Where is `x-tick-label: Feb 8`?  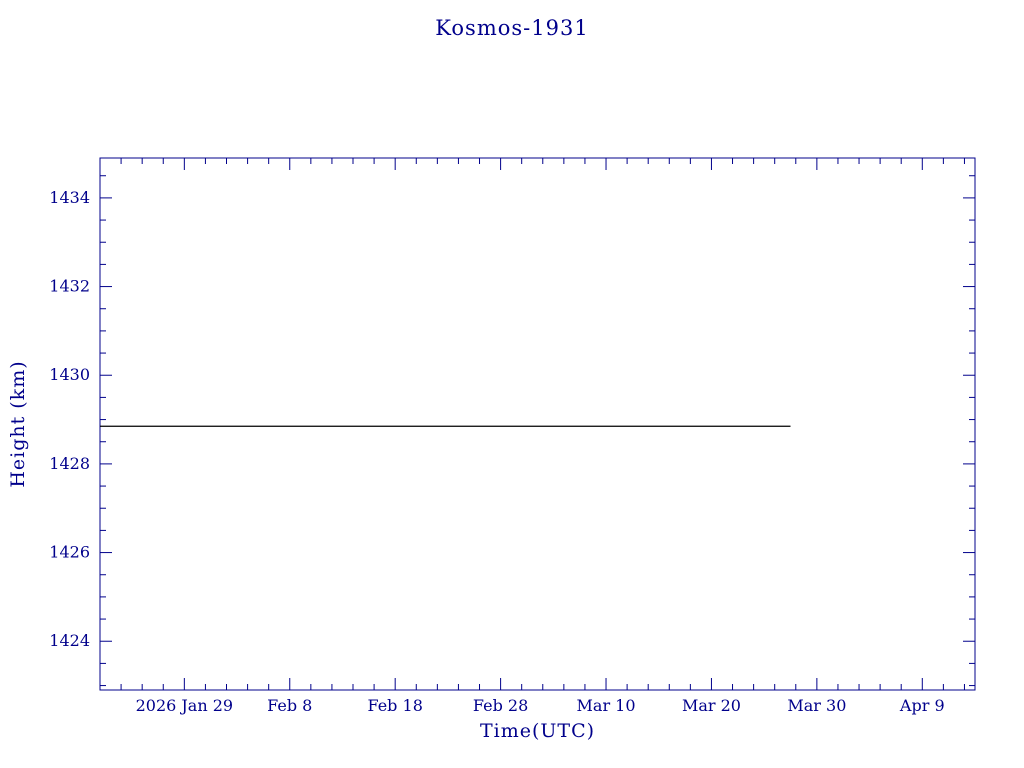
x-tick-label: Feb 8 is located at coordinates (289, 705).